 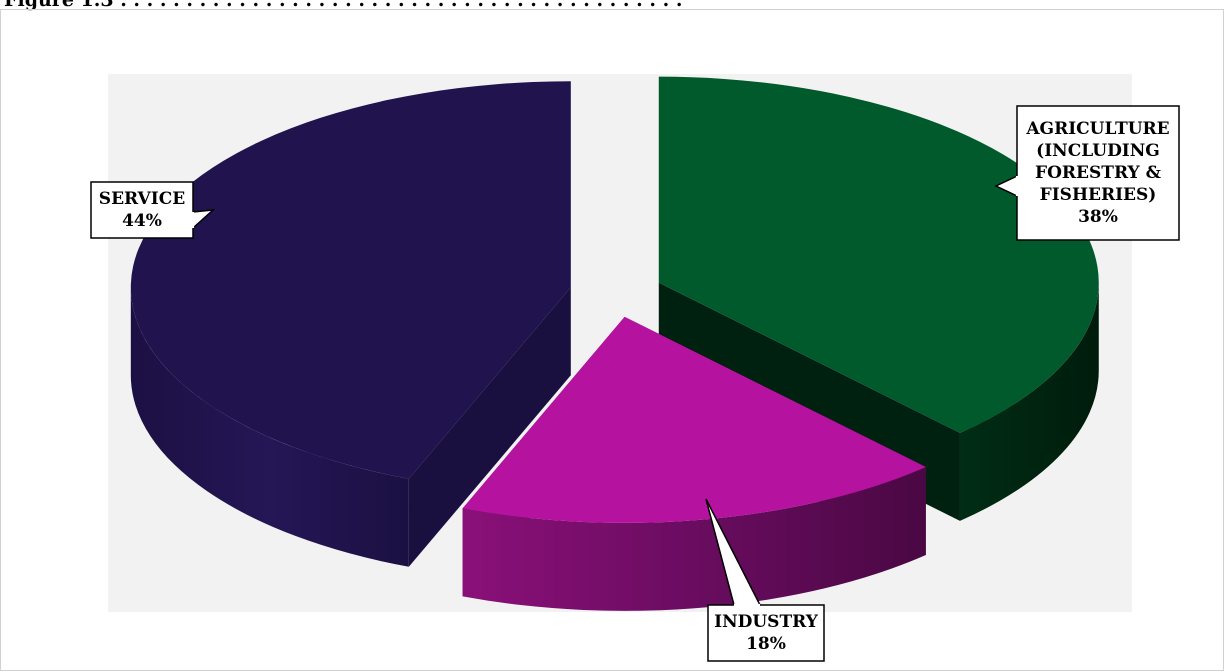 I want to click on callout-agriculture-label-line: AGRICULTURE, so click(x=1097, y=129).